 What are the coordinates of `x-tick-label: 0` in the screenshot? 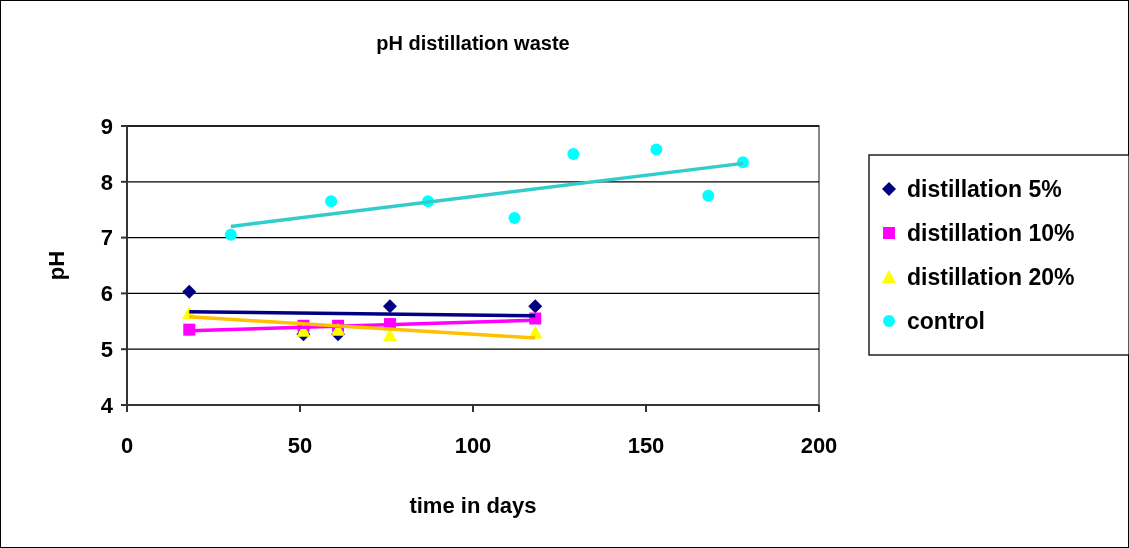 It's located at (127, 445).